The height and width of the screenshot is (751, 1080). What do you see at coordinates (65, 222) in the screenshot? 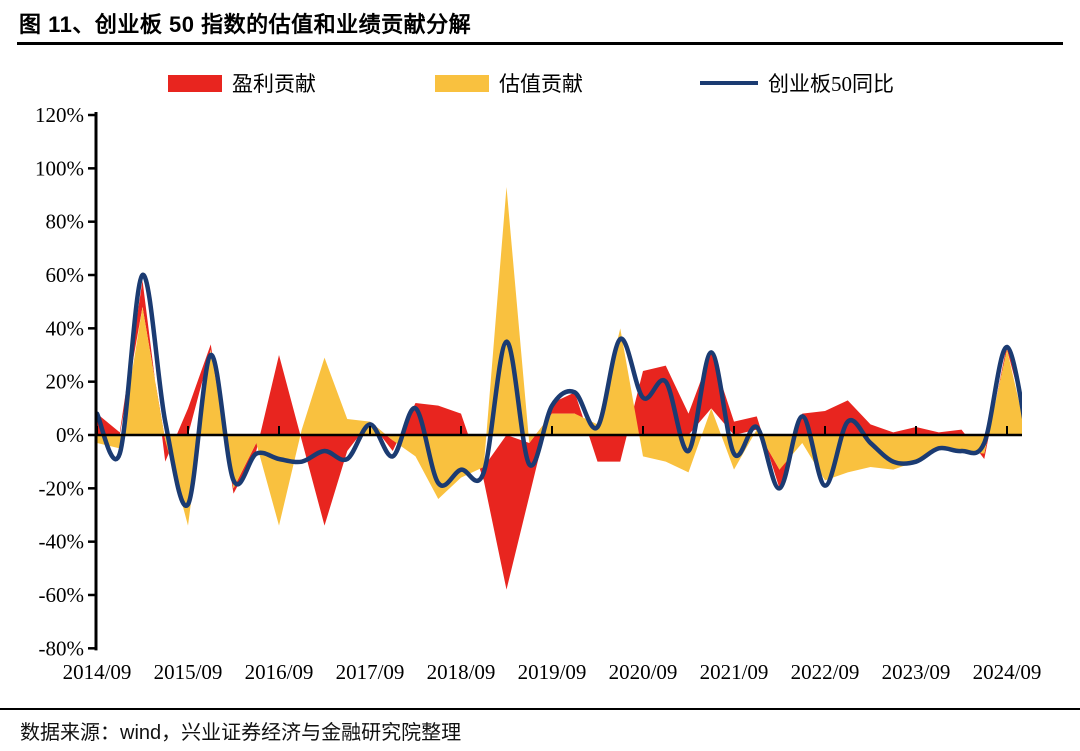
I see `svg-text: 80%` at bounding box center [65, 222].